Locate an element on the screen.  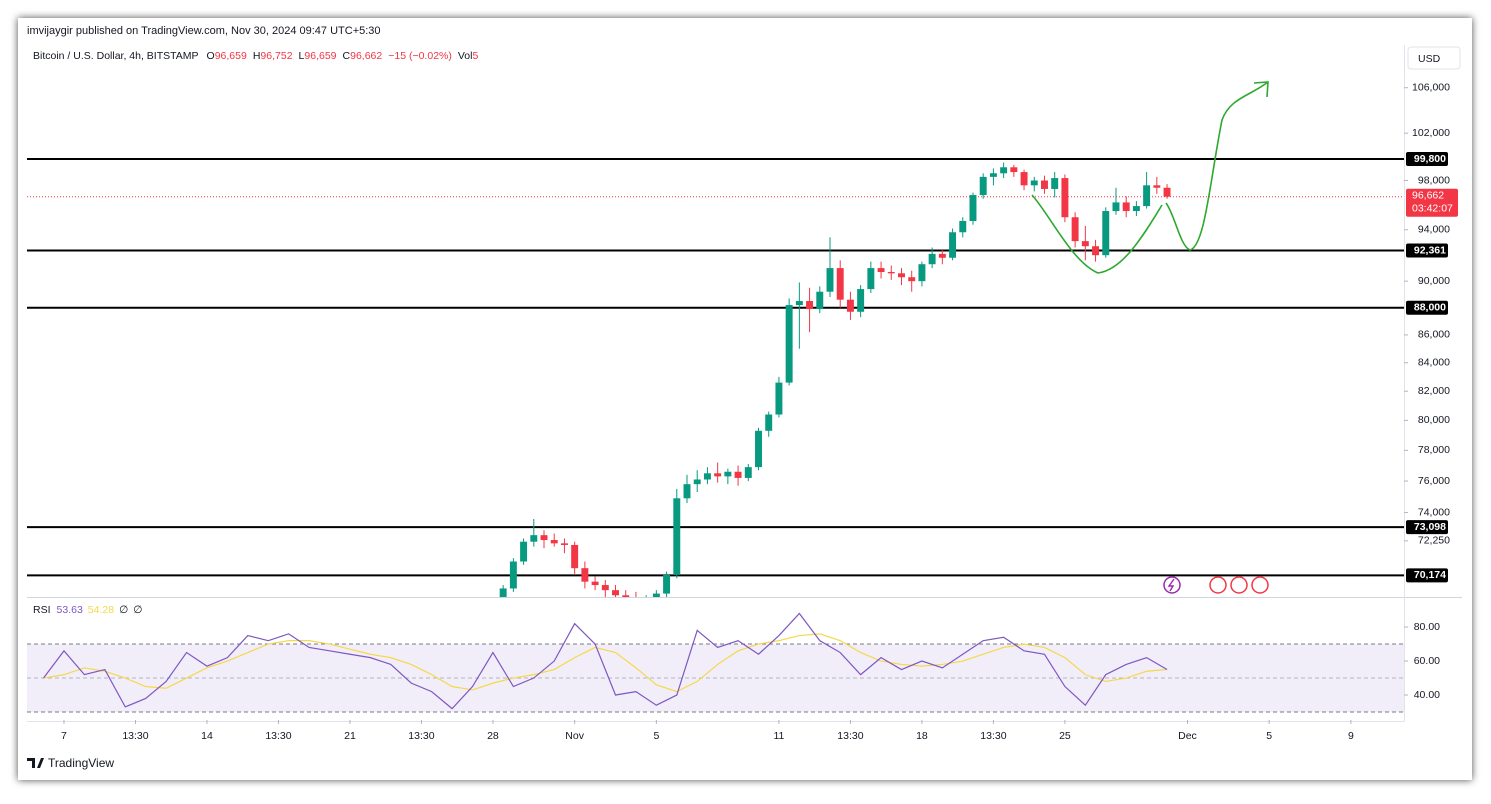
currency: USD is located at coordinates (1429, 59).